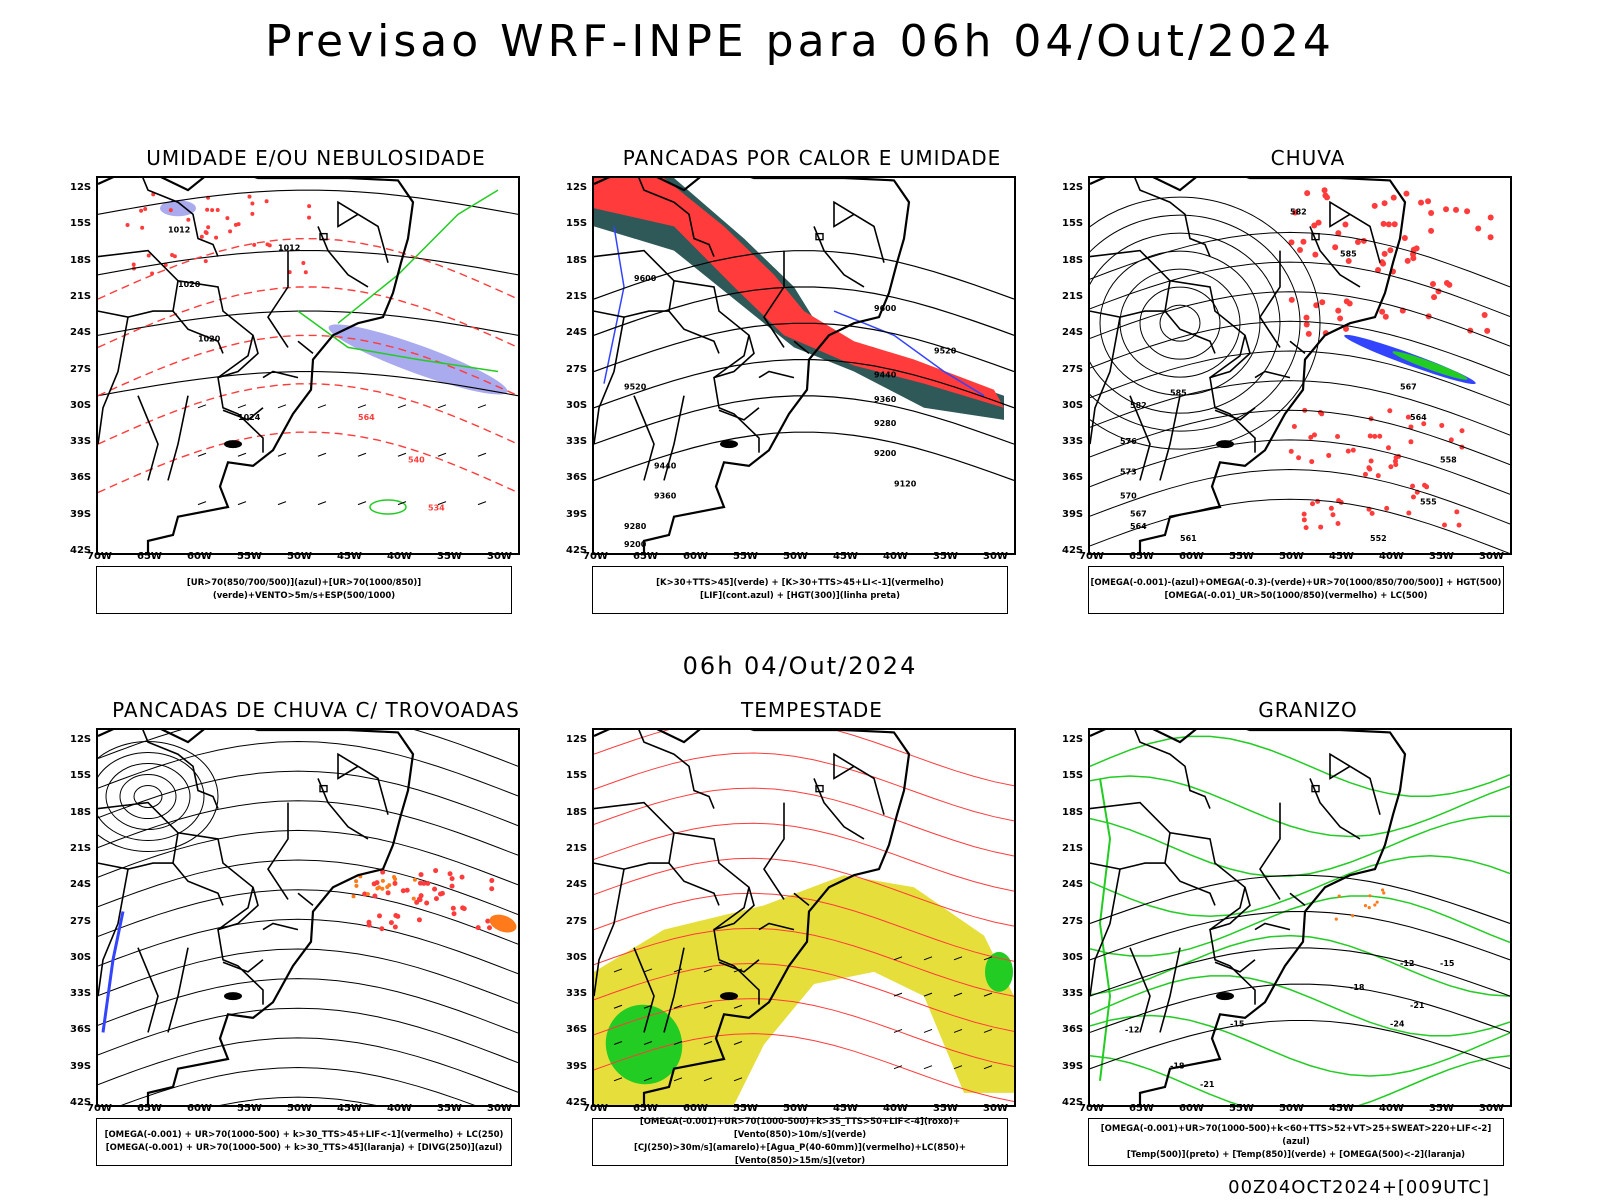 The height and width of the screenshot is (1200, 1600). What do you see at coordinates (1188, 538) in the screenshot?
I see `contour-label: 561` at bounding box center [1188, 538].